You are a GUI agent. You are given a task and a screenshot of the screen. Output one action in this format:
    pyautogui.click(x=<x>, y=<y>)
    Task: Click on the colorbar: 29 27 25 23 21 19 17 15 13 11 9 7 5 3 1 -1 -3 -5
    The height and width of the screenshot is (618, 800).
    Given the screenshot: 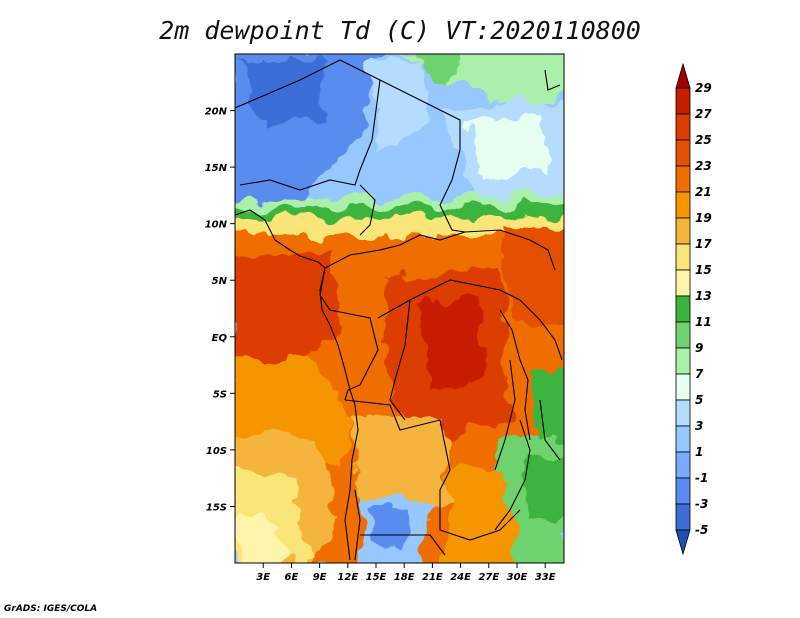 What is the action you would take?
    pyautogui.click(x=693, y=309)
    